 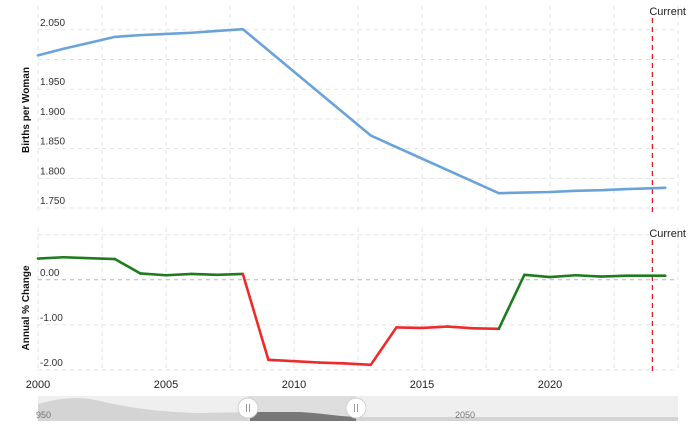 I want to click on top-y-tick-label: 1.750, so click(x=52, y=201).